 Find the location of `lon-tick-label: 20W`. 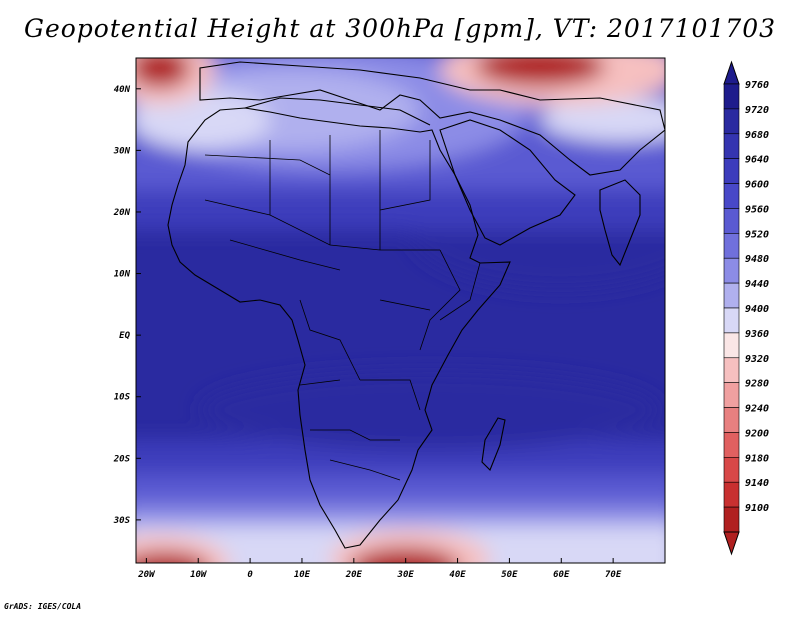

lon-tick-label: 20W is located at coordinates (146, 575).